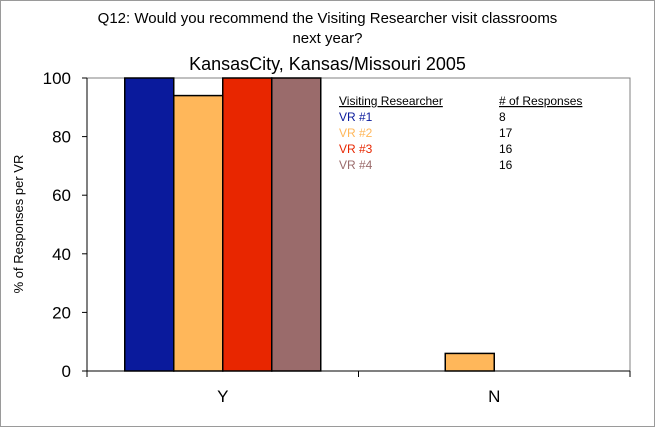  Describe the element at coordinates (198, 233) in the screenshot. I see `bar-vr2-y` at that location.